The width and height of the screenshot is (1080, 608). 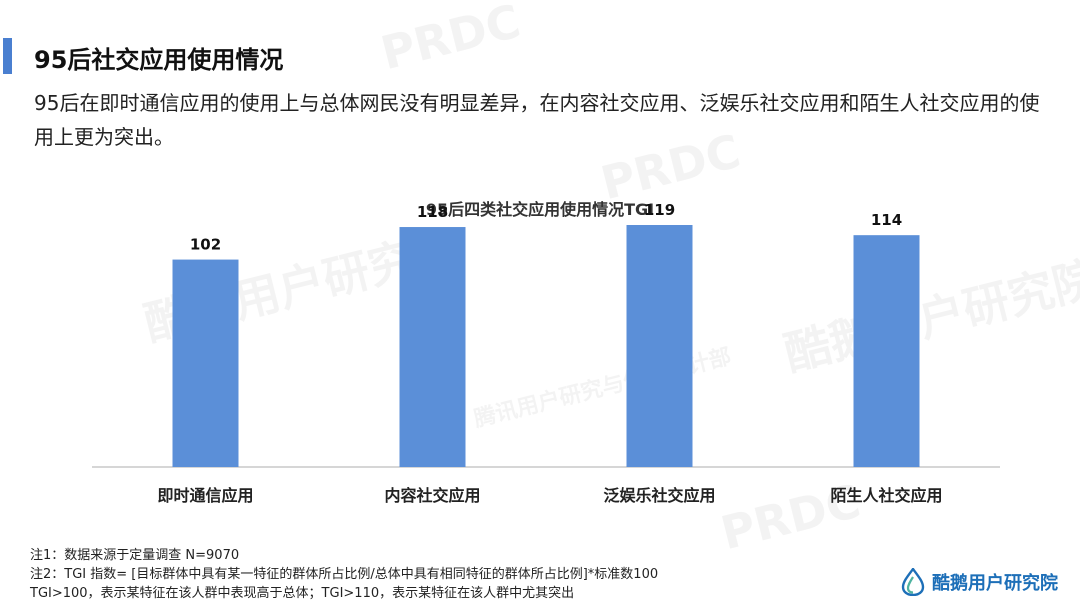 What do you see at coordinates (995, 583) in the screenshot?
I see `logo-text: 酷鹅用户研究院` at bounding box center [995, 583].